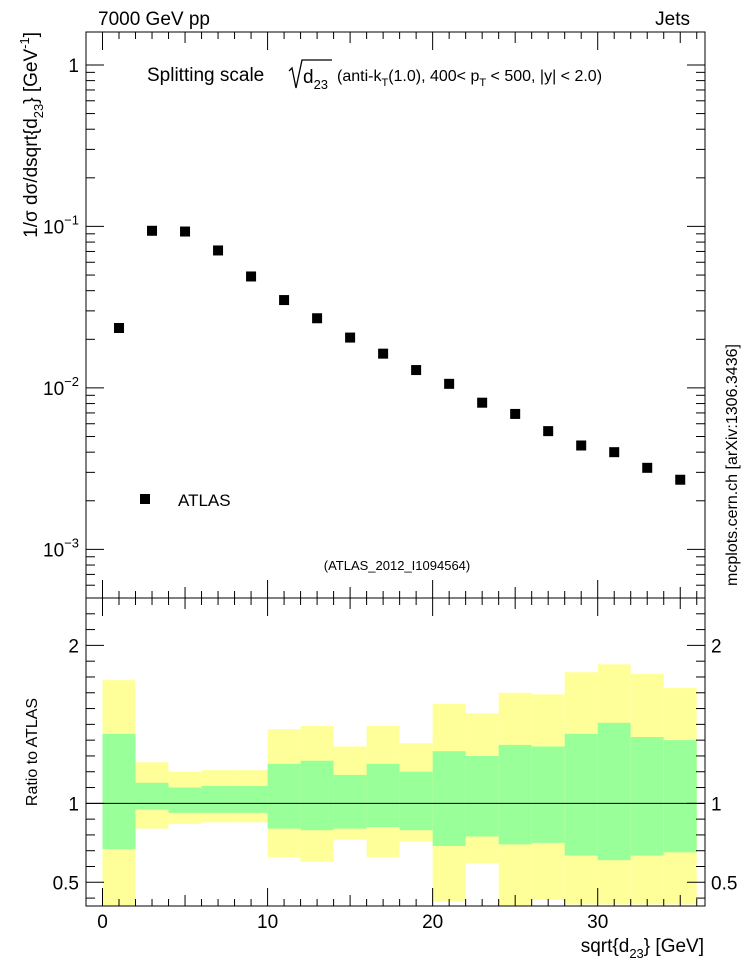 The width and height of the screenshot is (746, 972). Describe the element at coordinates (61, 548) in the screenshot. I see `y-tick-label: 10⁻³` at that location.